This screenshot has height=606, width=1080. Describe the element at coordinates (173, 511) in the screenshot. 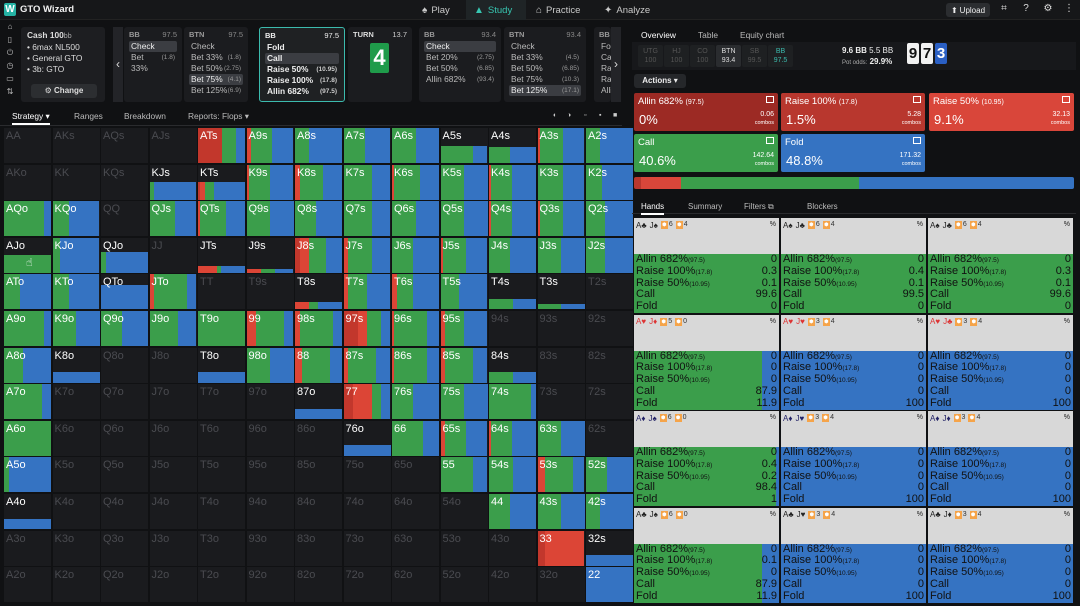

I see `hand-cell: J4o` at that location.